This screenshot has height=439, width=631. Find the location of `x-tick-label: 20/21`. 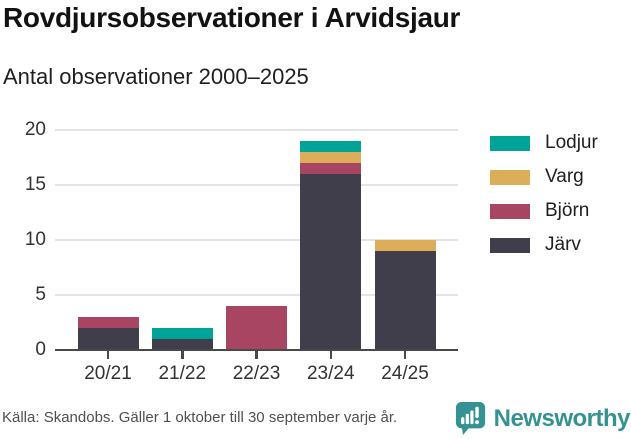

x-tick-label: 20/21 is located at coordinates (108, 373).